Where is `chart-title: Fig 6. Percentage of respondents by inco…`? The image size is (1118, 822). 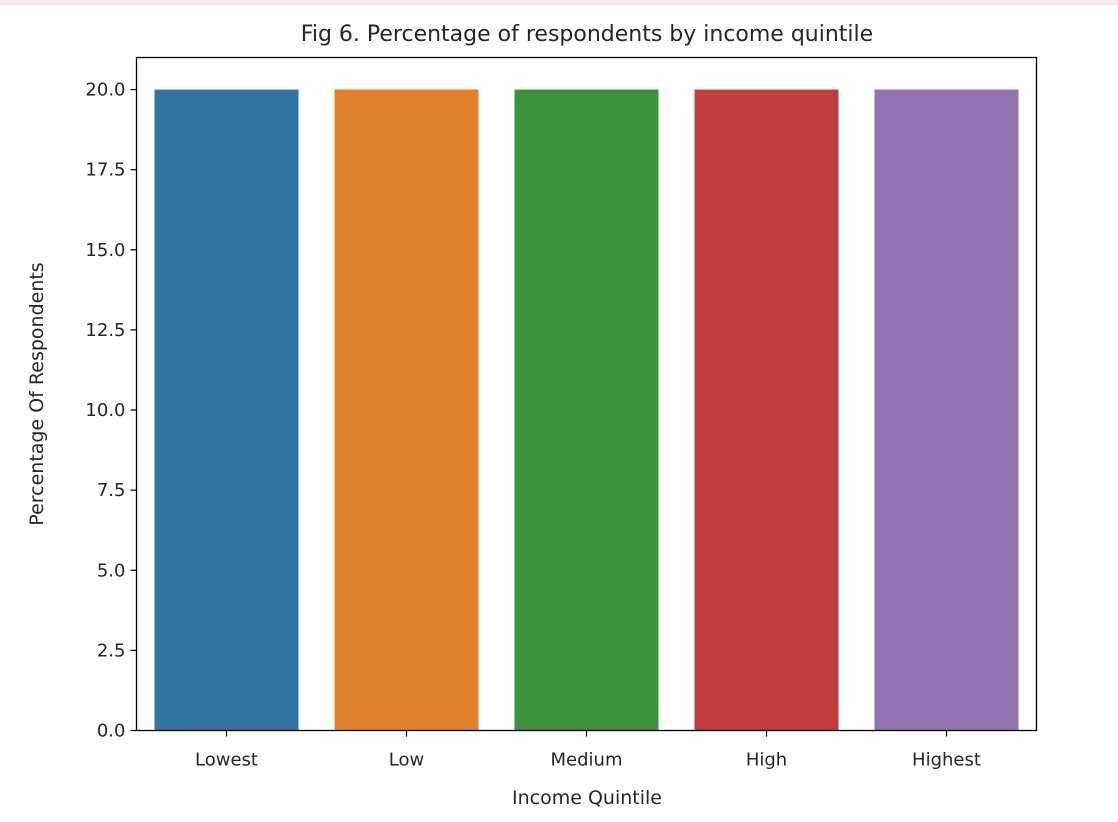 chart-title: Fig 6. Percentage of respondents by inco… is located at coordinates (587, 34).